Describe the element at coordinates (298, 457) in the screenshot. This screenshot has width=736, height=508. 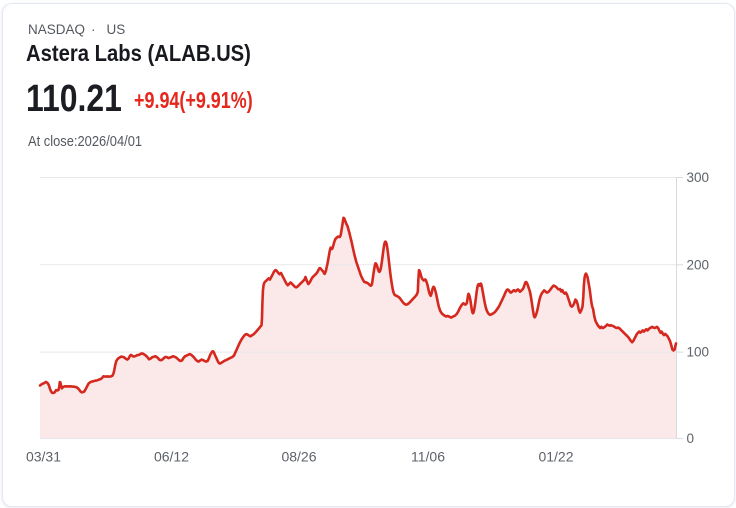
I see `svg-text: 08/26` at that location.